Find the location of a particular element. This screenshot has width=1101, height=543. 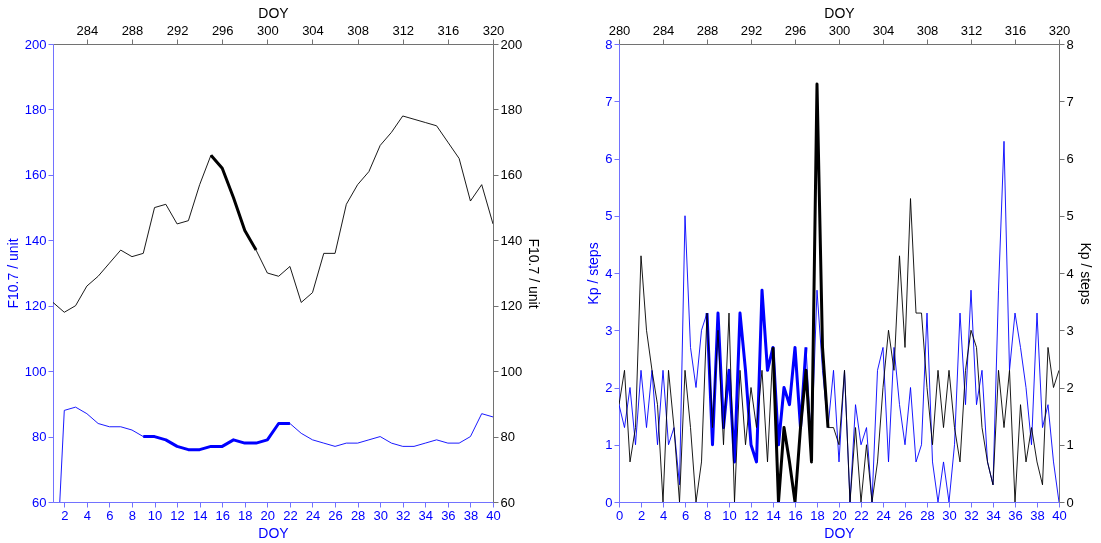

y-axis-title: Kp / steps is located at coordinates (593, 273).